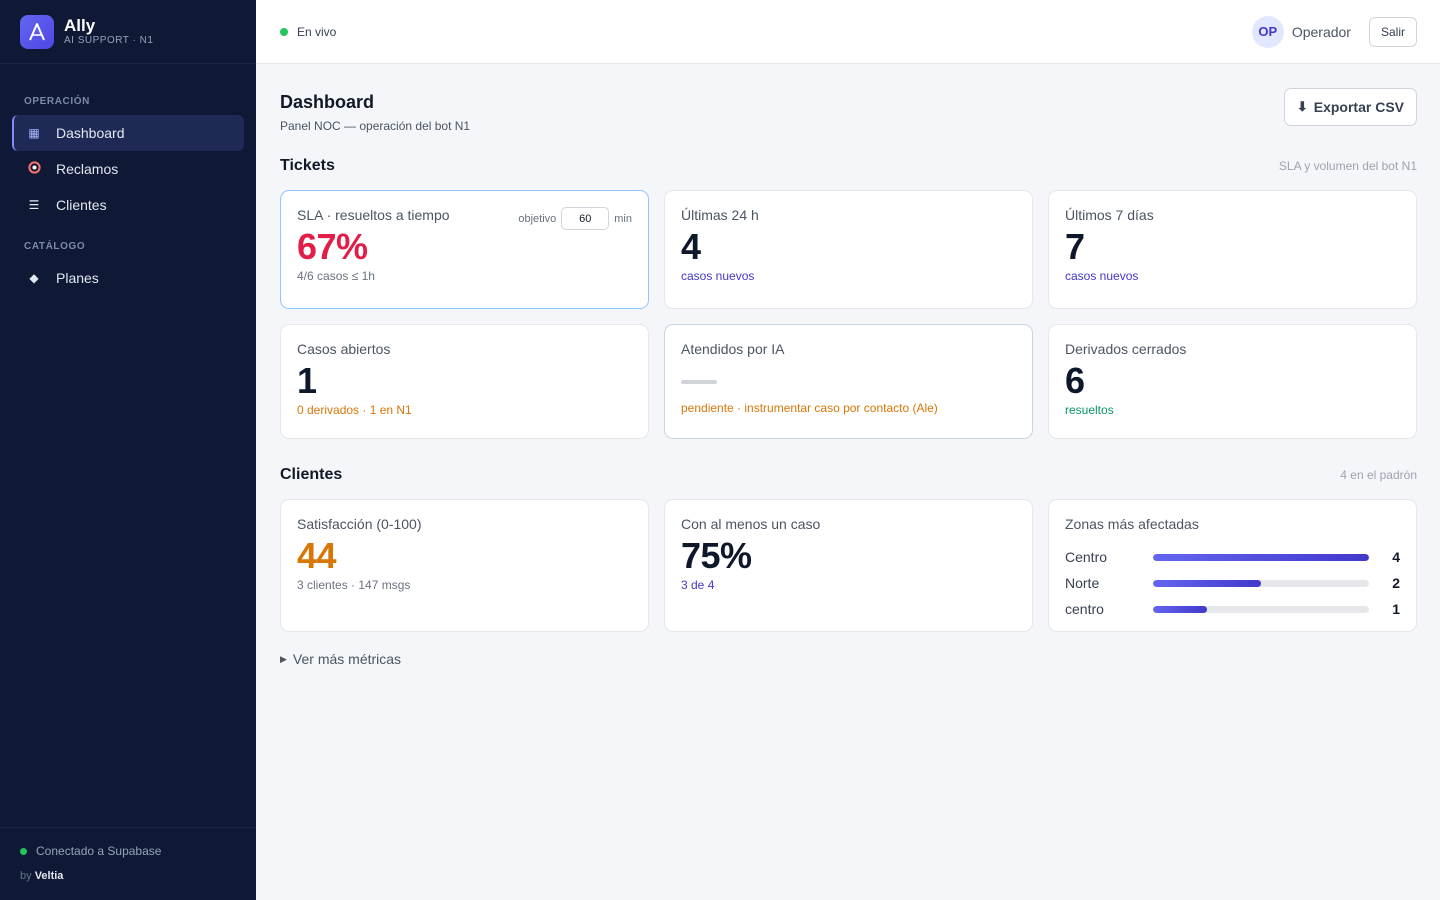 Image resolution: width=1440 pixels, height=900 pixels. Describe the element at coordinates (1075, 246) in the screenshot. I see `last-7d-value: 7` at that location.